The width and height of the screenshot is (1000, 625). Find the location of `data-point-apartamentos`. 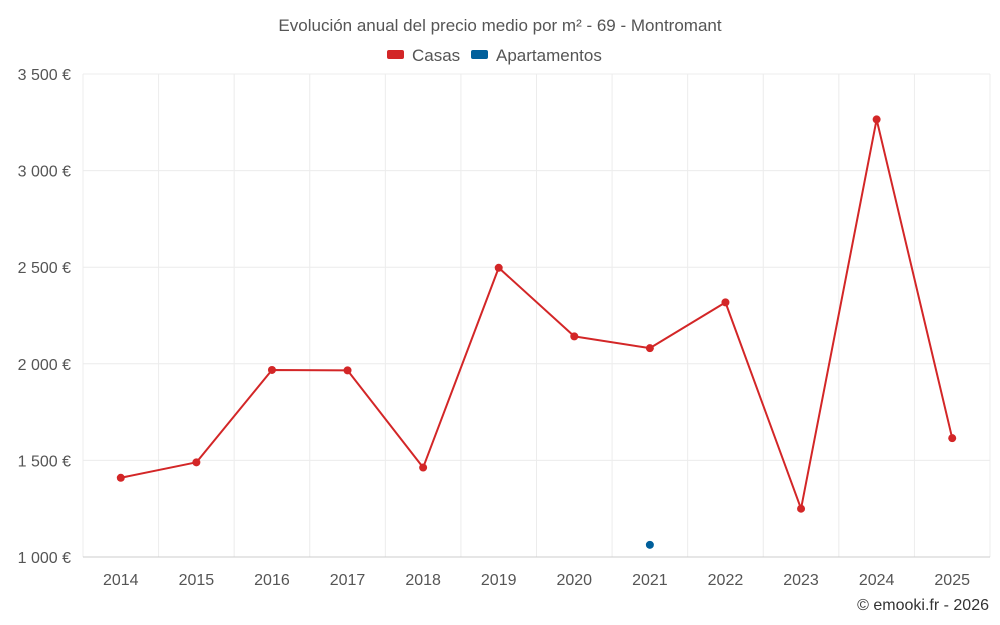

data-point-apartamentos is located at coordinates (649, 544).